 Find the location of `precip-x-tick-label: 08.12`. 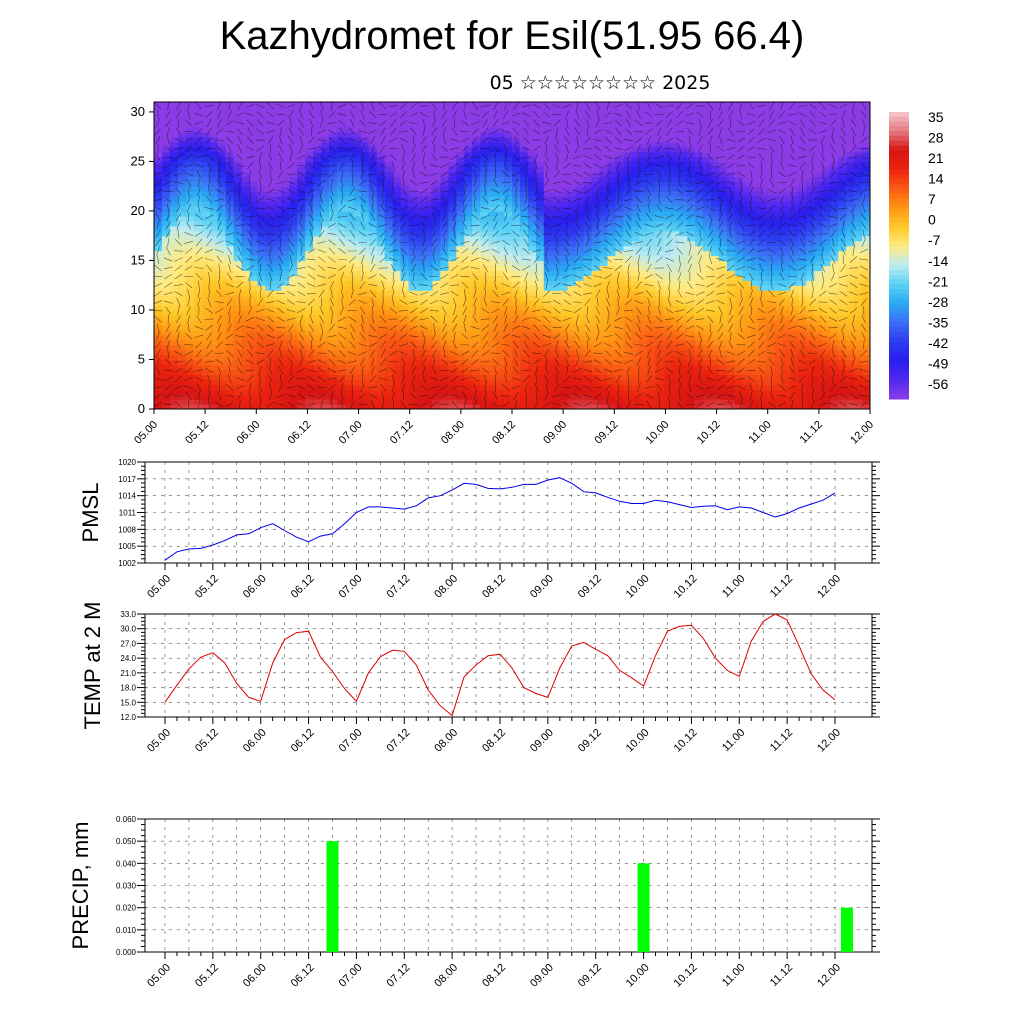

precip-x-tick-label: 08.12 is located at coordinates (494, 976).